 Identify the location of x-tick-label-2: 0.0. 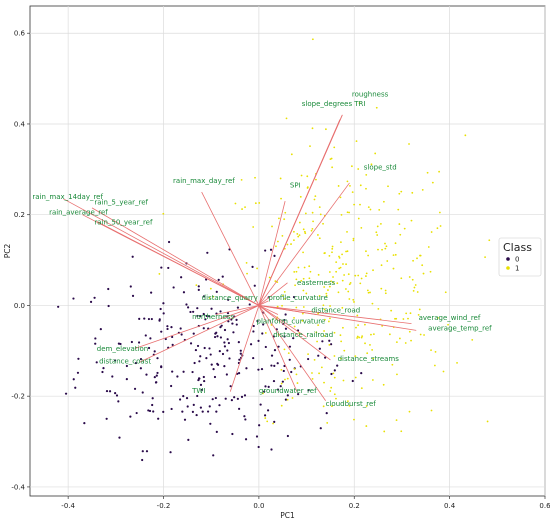
(258, 506).